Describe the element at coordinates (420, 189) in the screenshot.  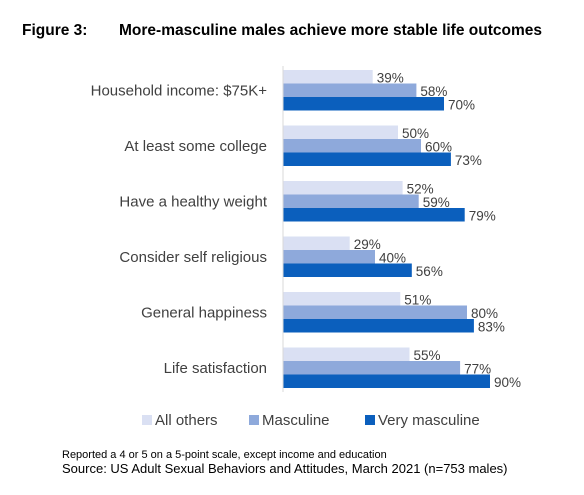
I see `data-label: 52%` at that location.